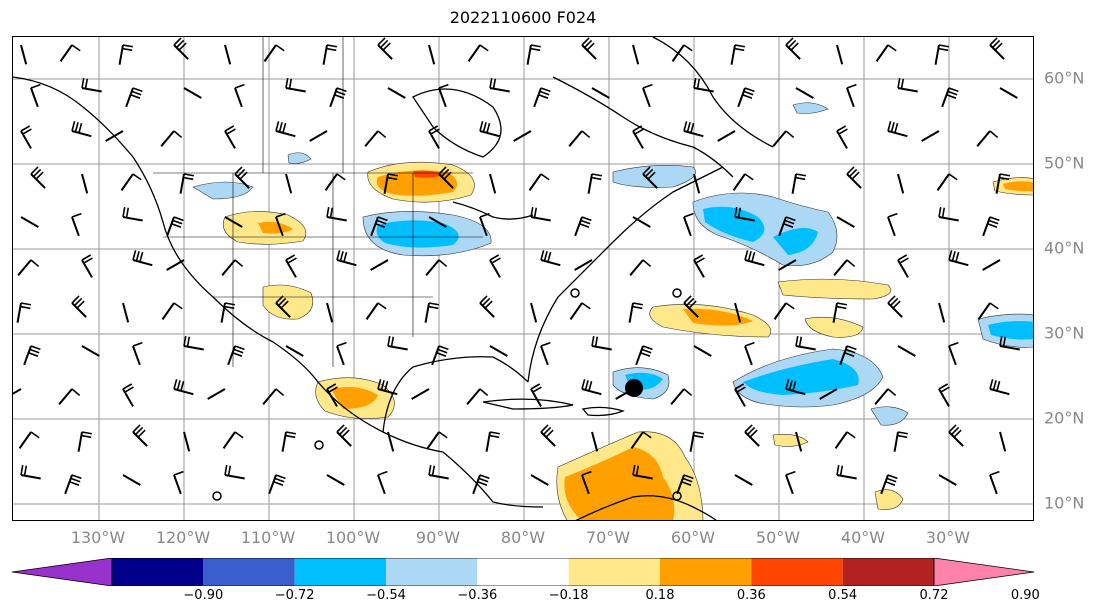  I want to click on colorbar-outline, so click(523, 572).